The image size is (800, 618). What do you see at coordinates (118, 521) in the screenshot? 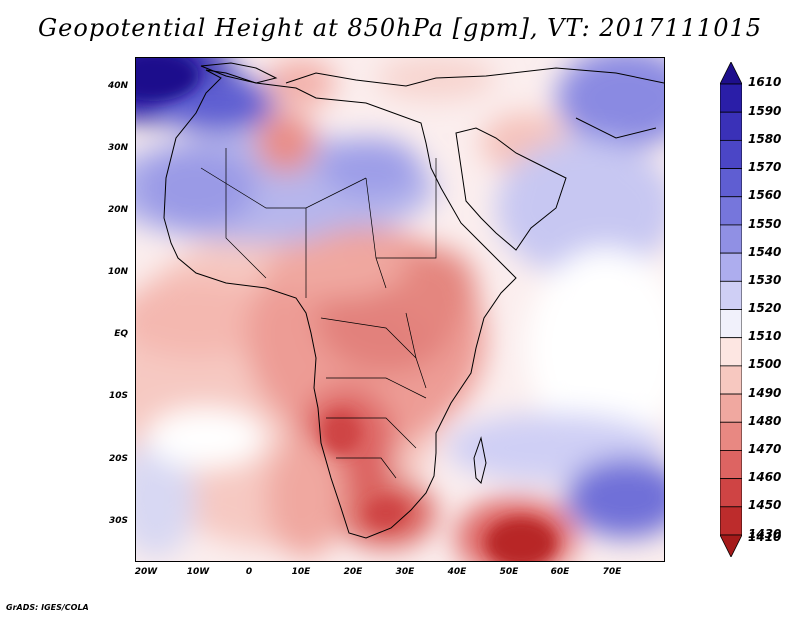
I see `lat-tick-label: 30S` at bounding box center [118, 521].